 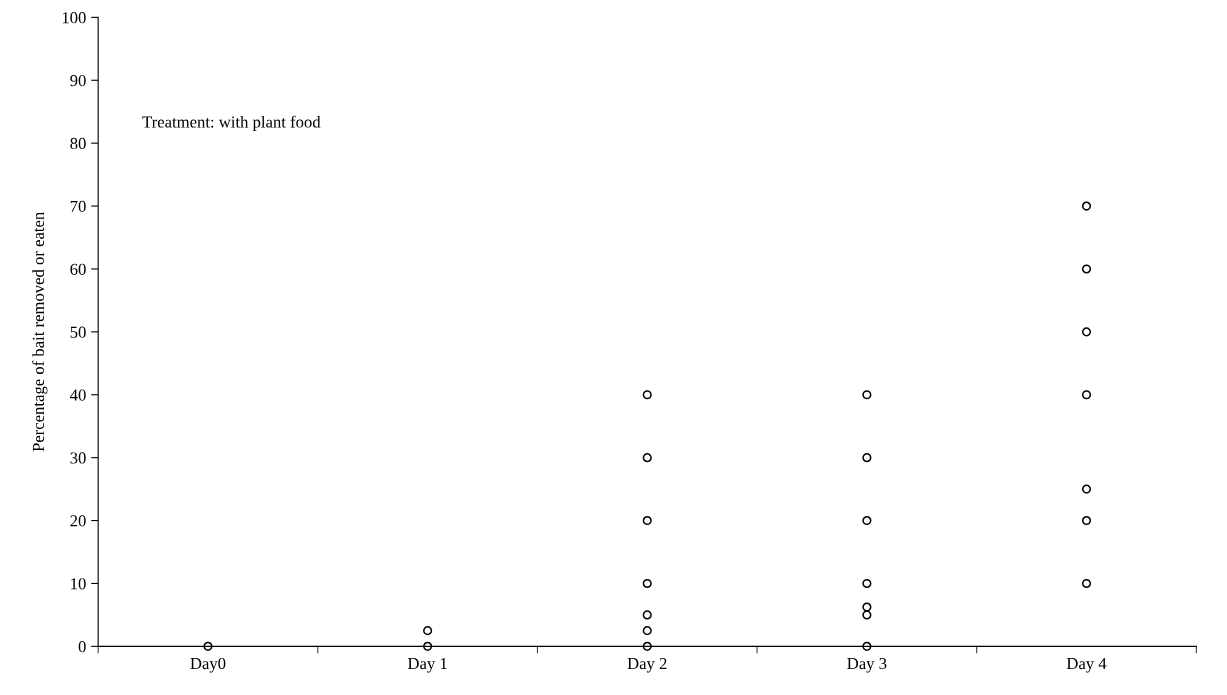 I want to click on annotation: Treatment: with plant food, so click(x=231, y=123).